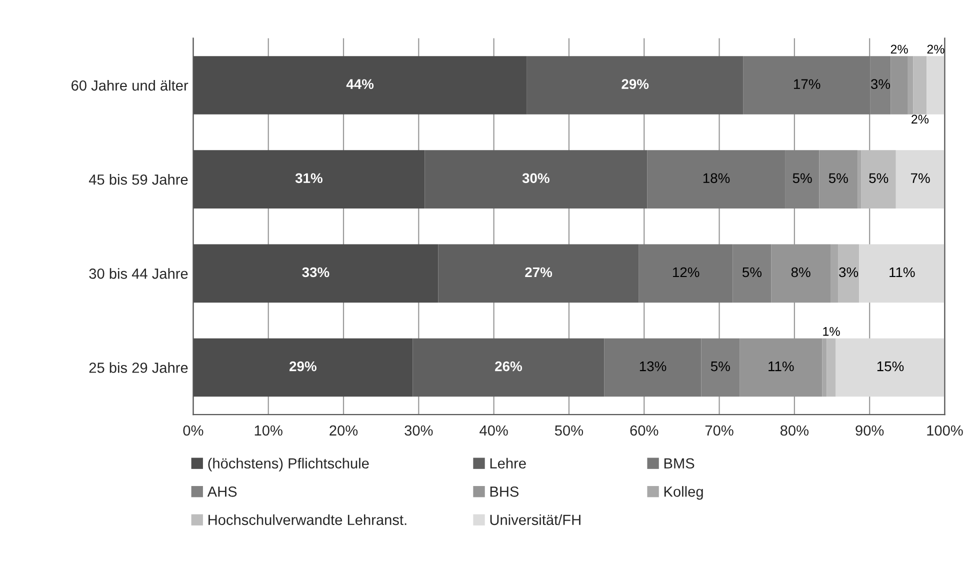  I want to click on data-label: 26%, so click(508, 366).